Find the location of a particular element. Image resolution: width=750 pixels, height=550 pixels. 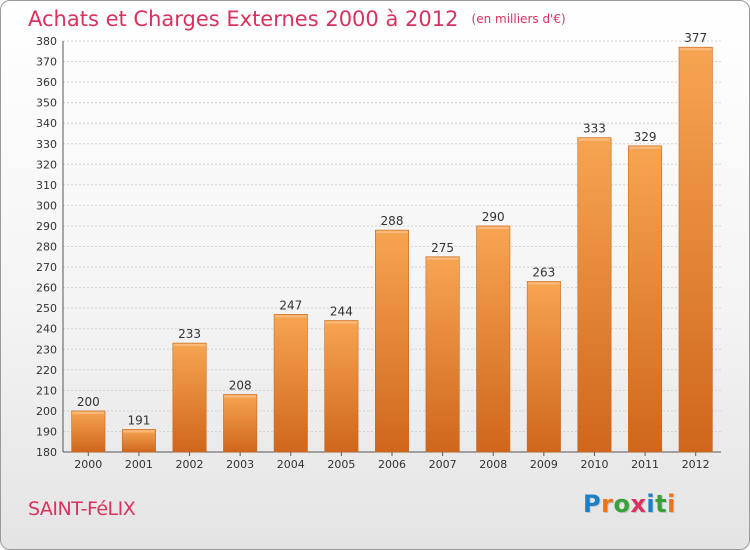

y-tick-label: 210 is located at coordinates (46, 390).